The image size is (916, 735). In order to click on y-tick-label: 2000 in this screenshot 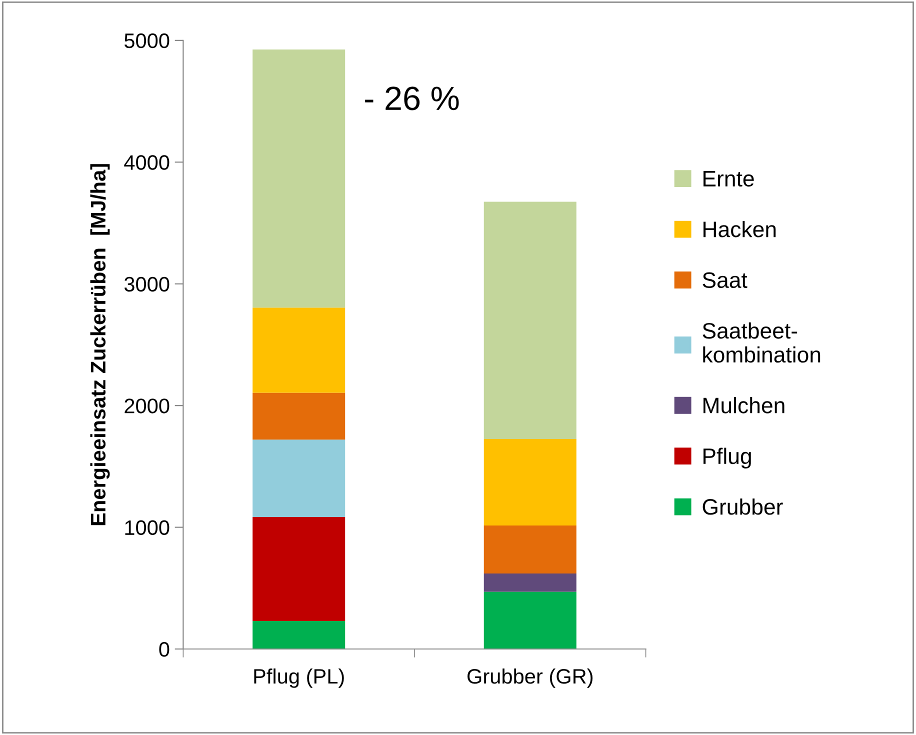, I will do `click(147, 406)`.